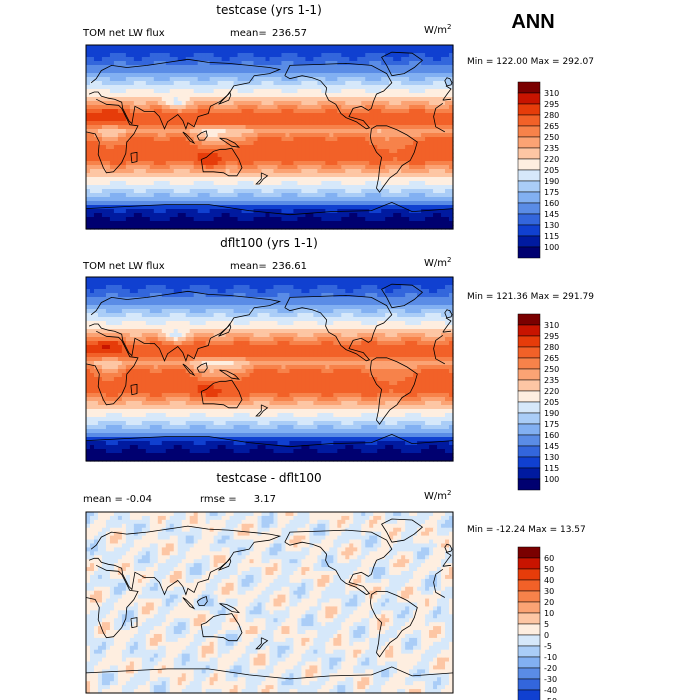 This screenshot has height=700, width=700. What do you see at coordinates (269, 243) in the screenshot?
I see `panel-title: dflt100 (yrs 1-1)` at bounding box center [269, 243].